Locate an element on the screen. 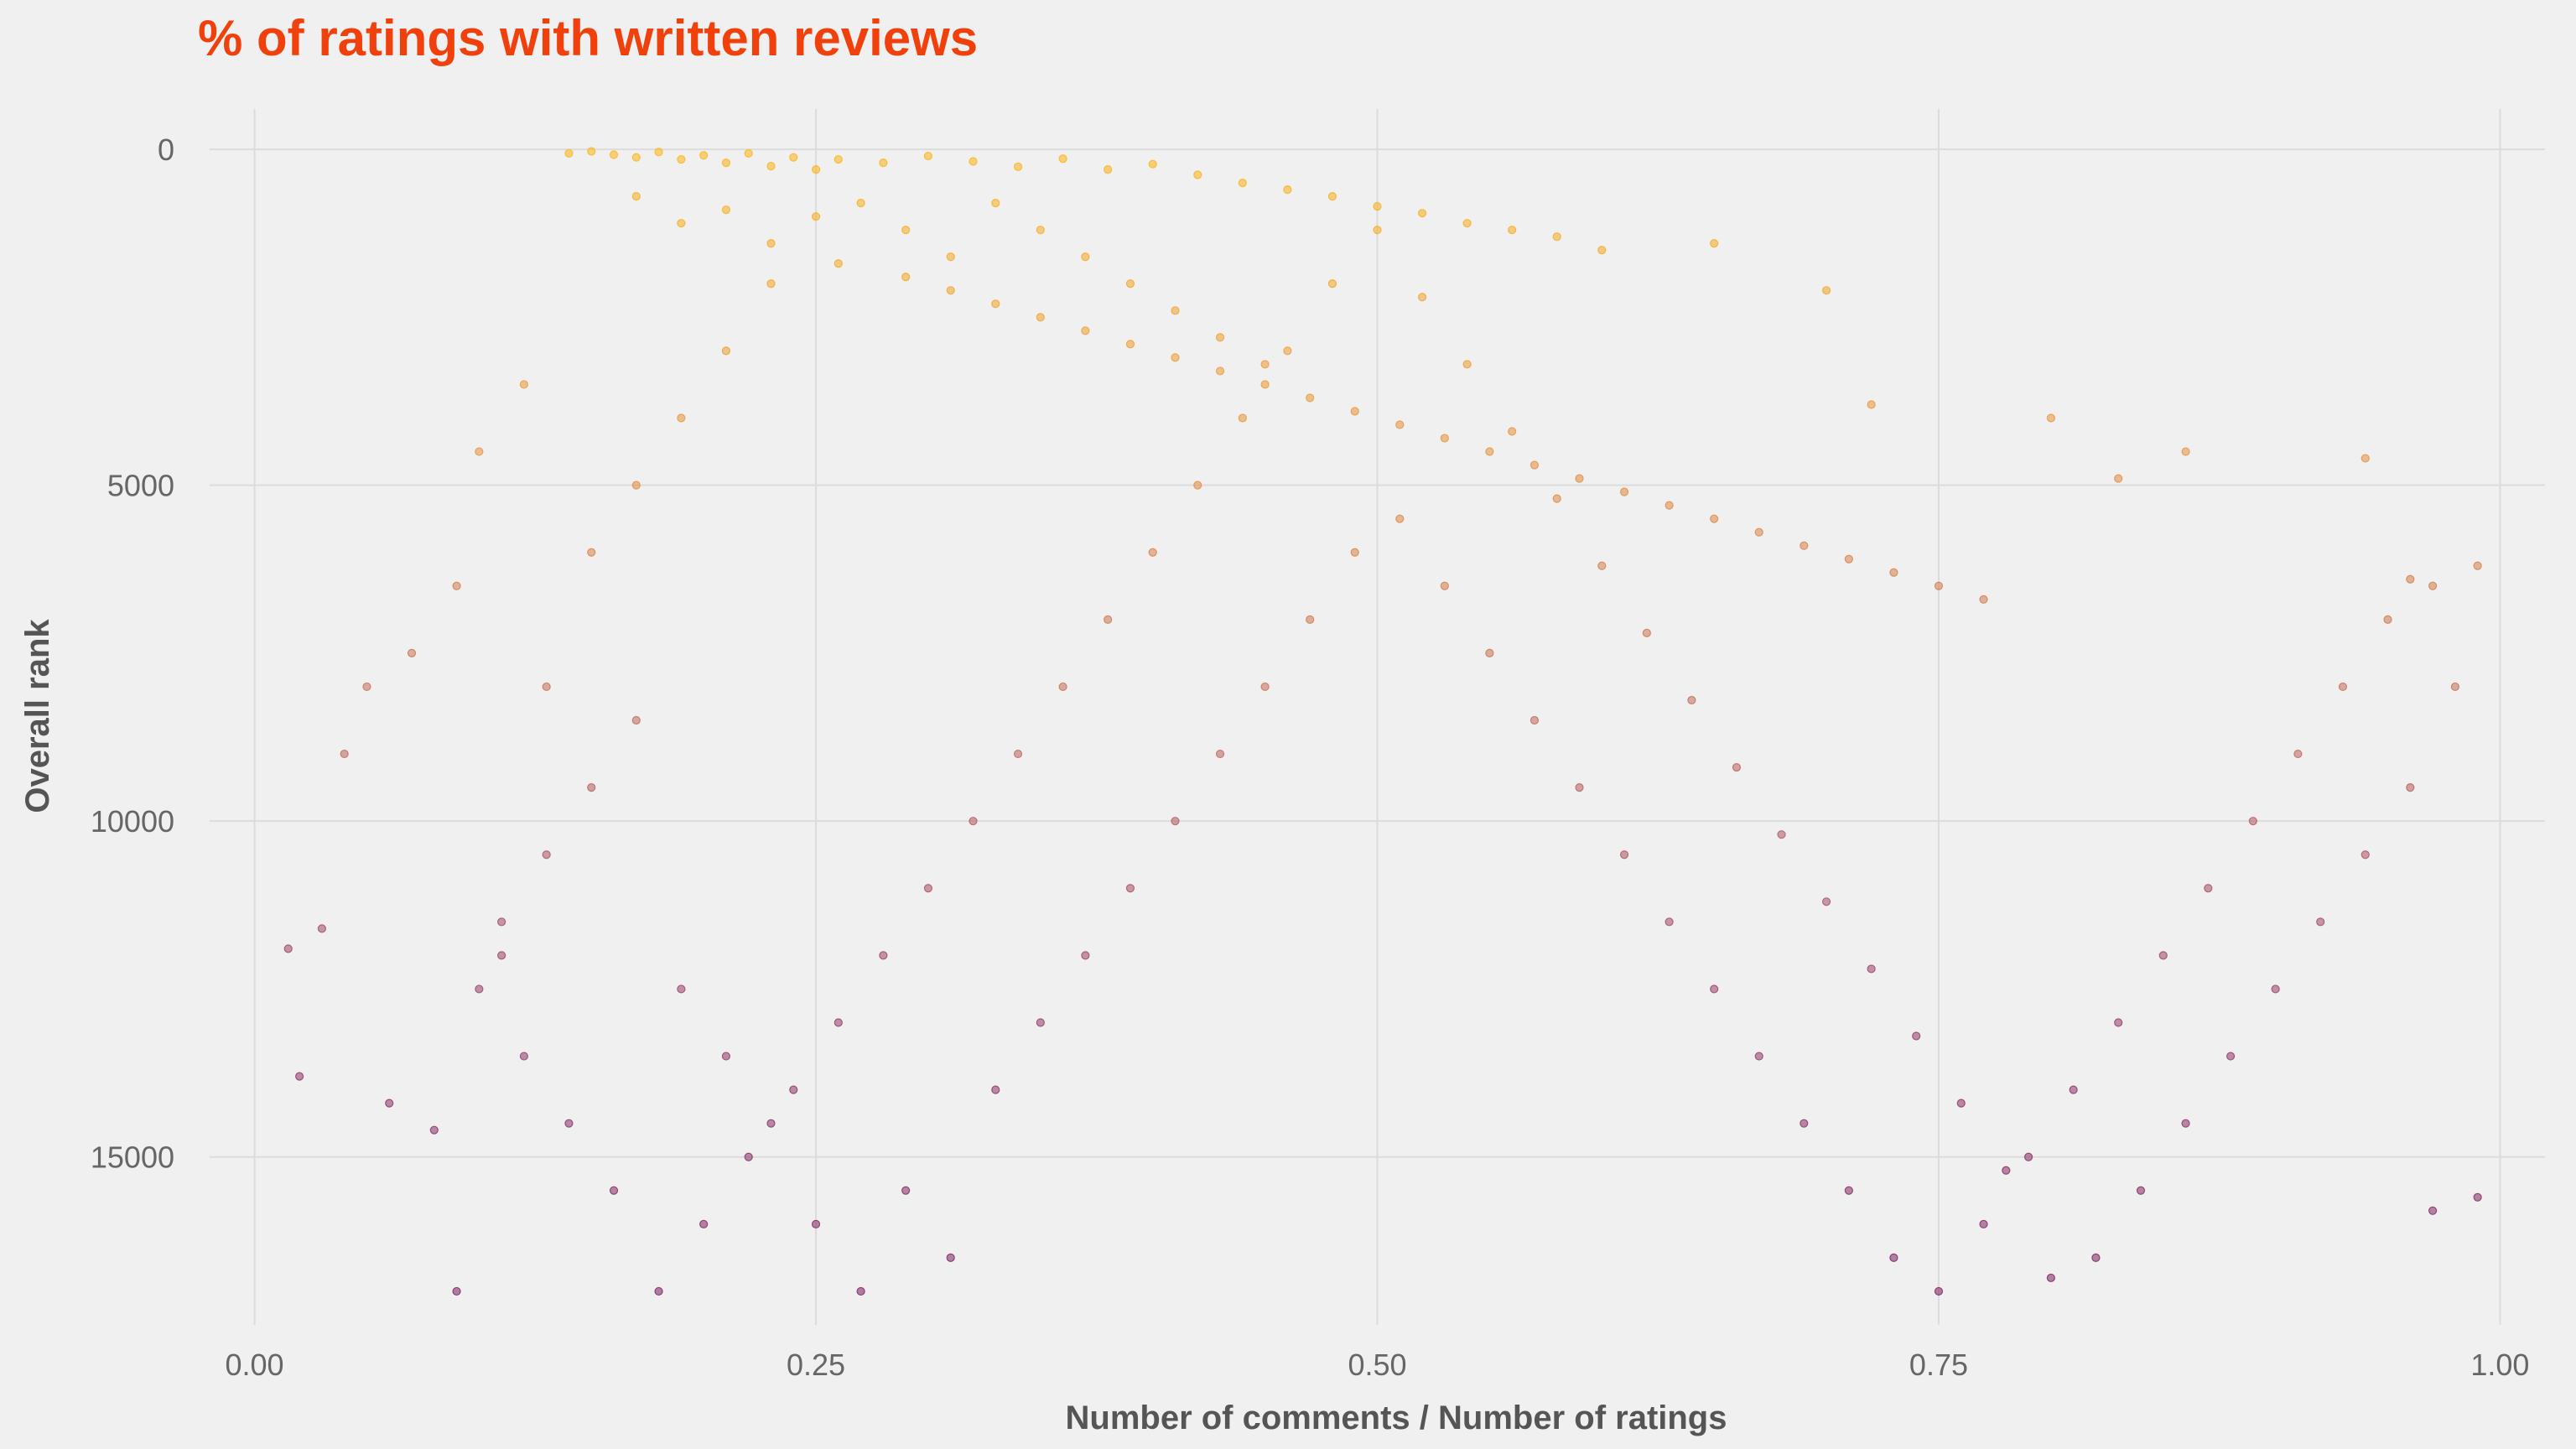  y-tick-label: 10000 is located at coordinates (132, 821).